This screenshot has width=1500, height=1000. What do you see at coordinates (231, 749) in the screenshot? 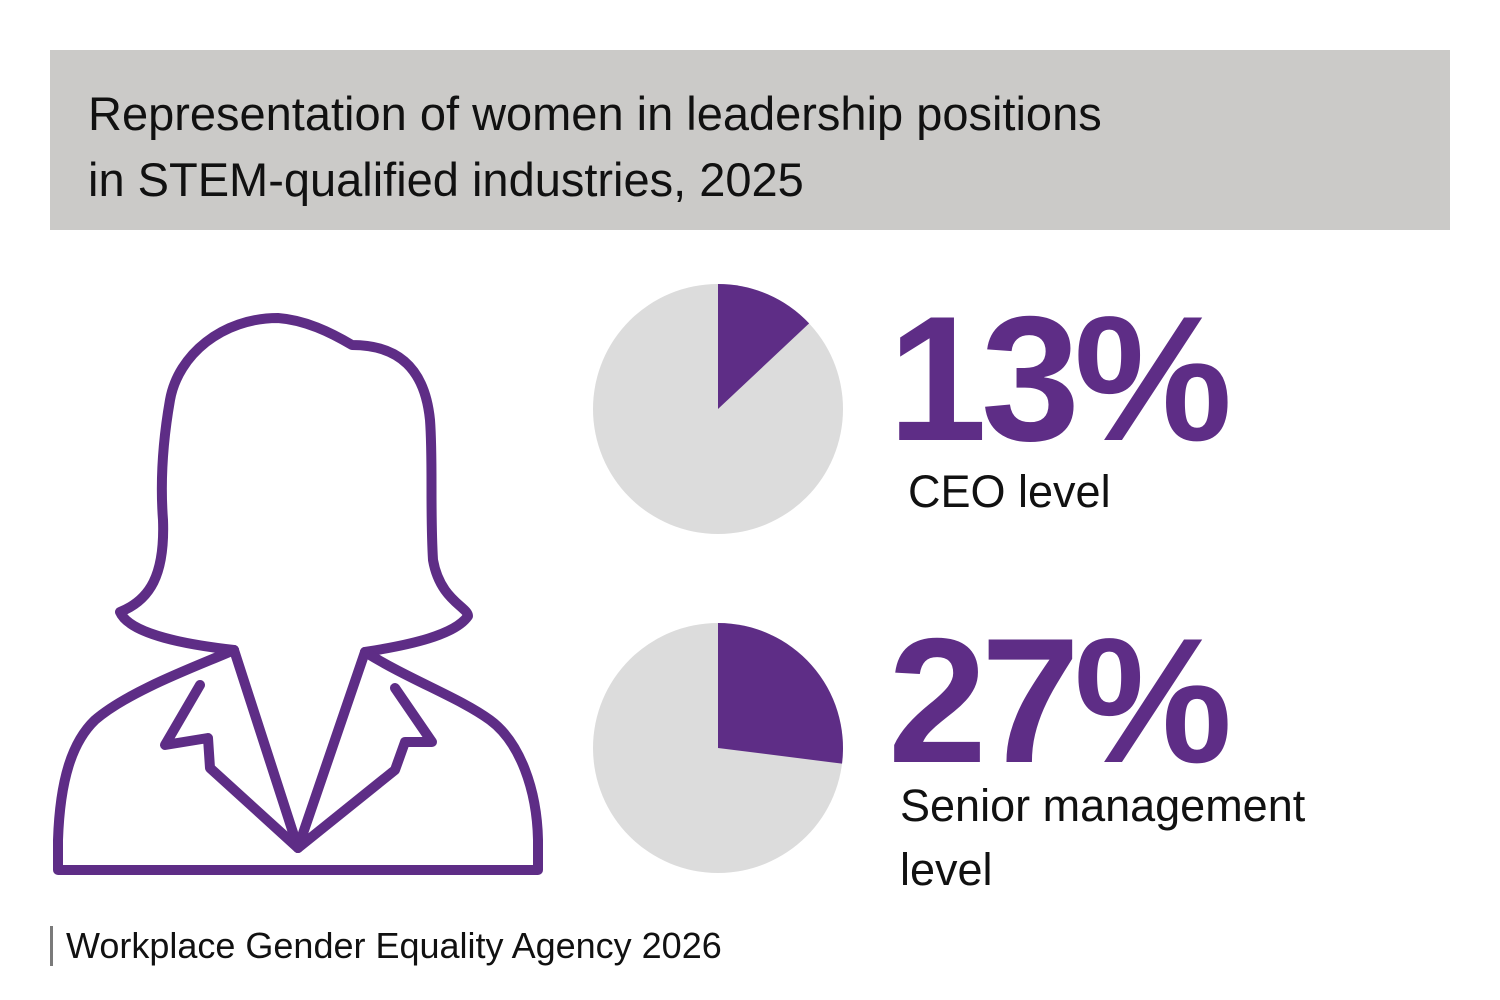
I see `left-lapel` at bounding box center [231, 749].